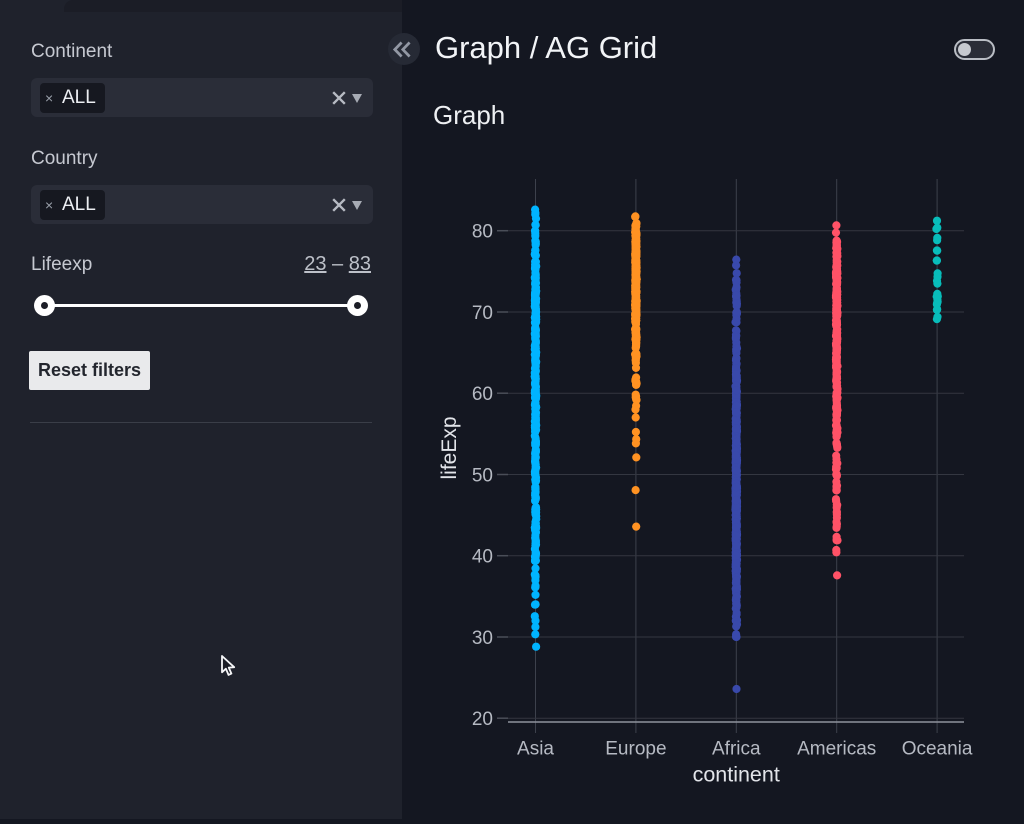 The image size is (1024, 824). What do you see at coordinates (937, 749) in the screenshot?
I see `svg-text: Oceania` at bounding box center [937, 749].